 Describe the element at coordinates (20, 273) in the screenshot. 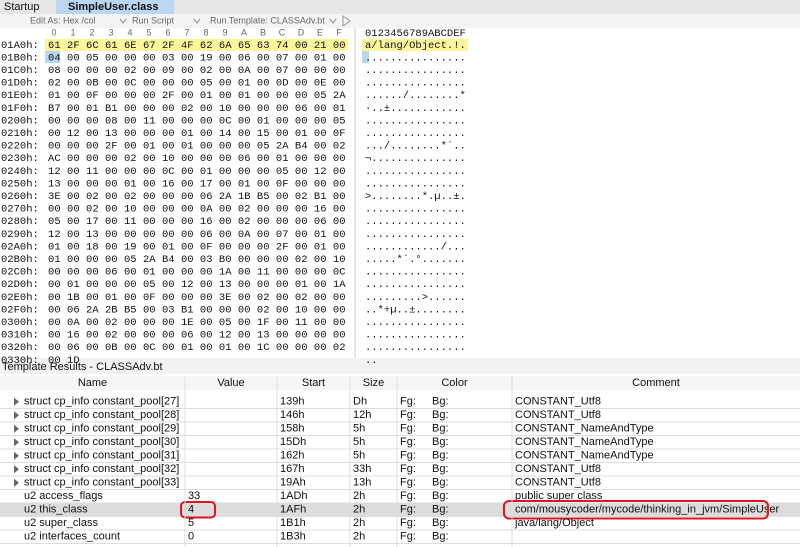

I see `offset: 02C0h:` at that location.